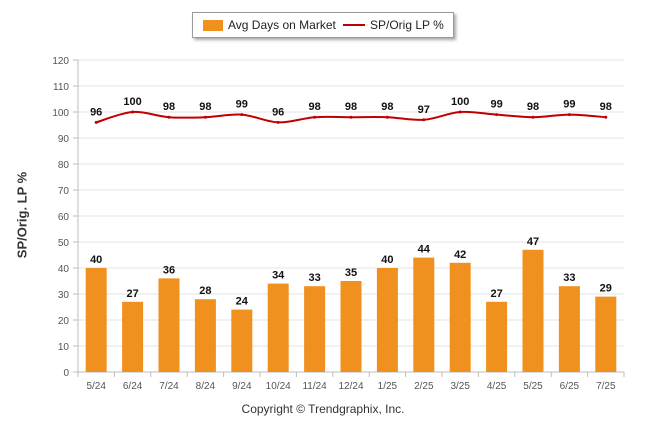  What do you see at coordinates (497, 386) in the screenshot?
I see `x-tick-label: 4/25` at bounding box center [497, 386].